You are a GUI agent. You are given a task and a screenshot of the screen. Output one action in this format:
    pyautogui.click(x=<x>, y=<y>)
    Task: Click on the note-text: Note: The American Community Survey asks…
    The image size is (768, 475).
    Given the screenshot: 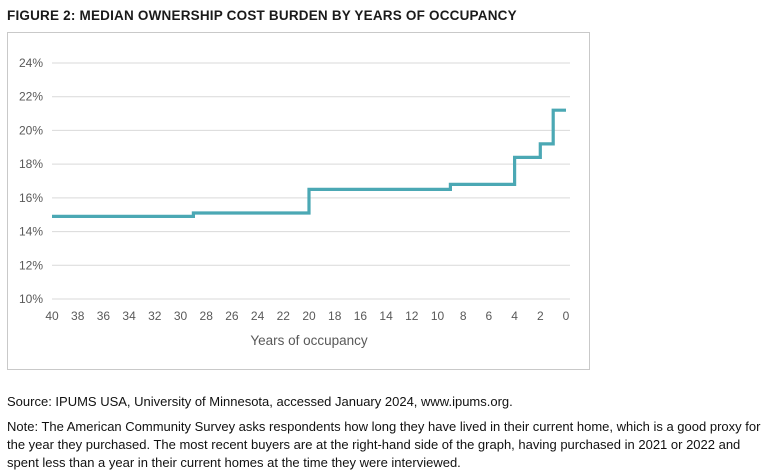 What is the action you would take?
    pyautogui.click(x=384, y=444)
    